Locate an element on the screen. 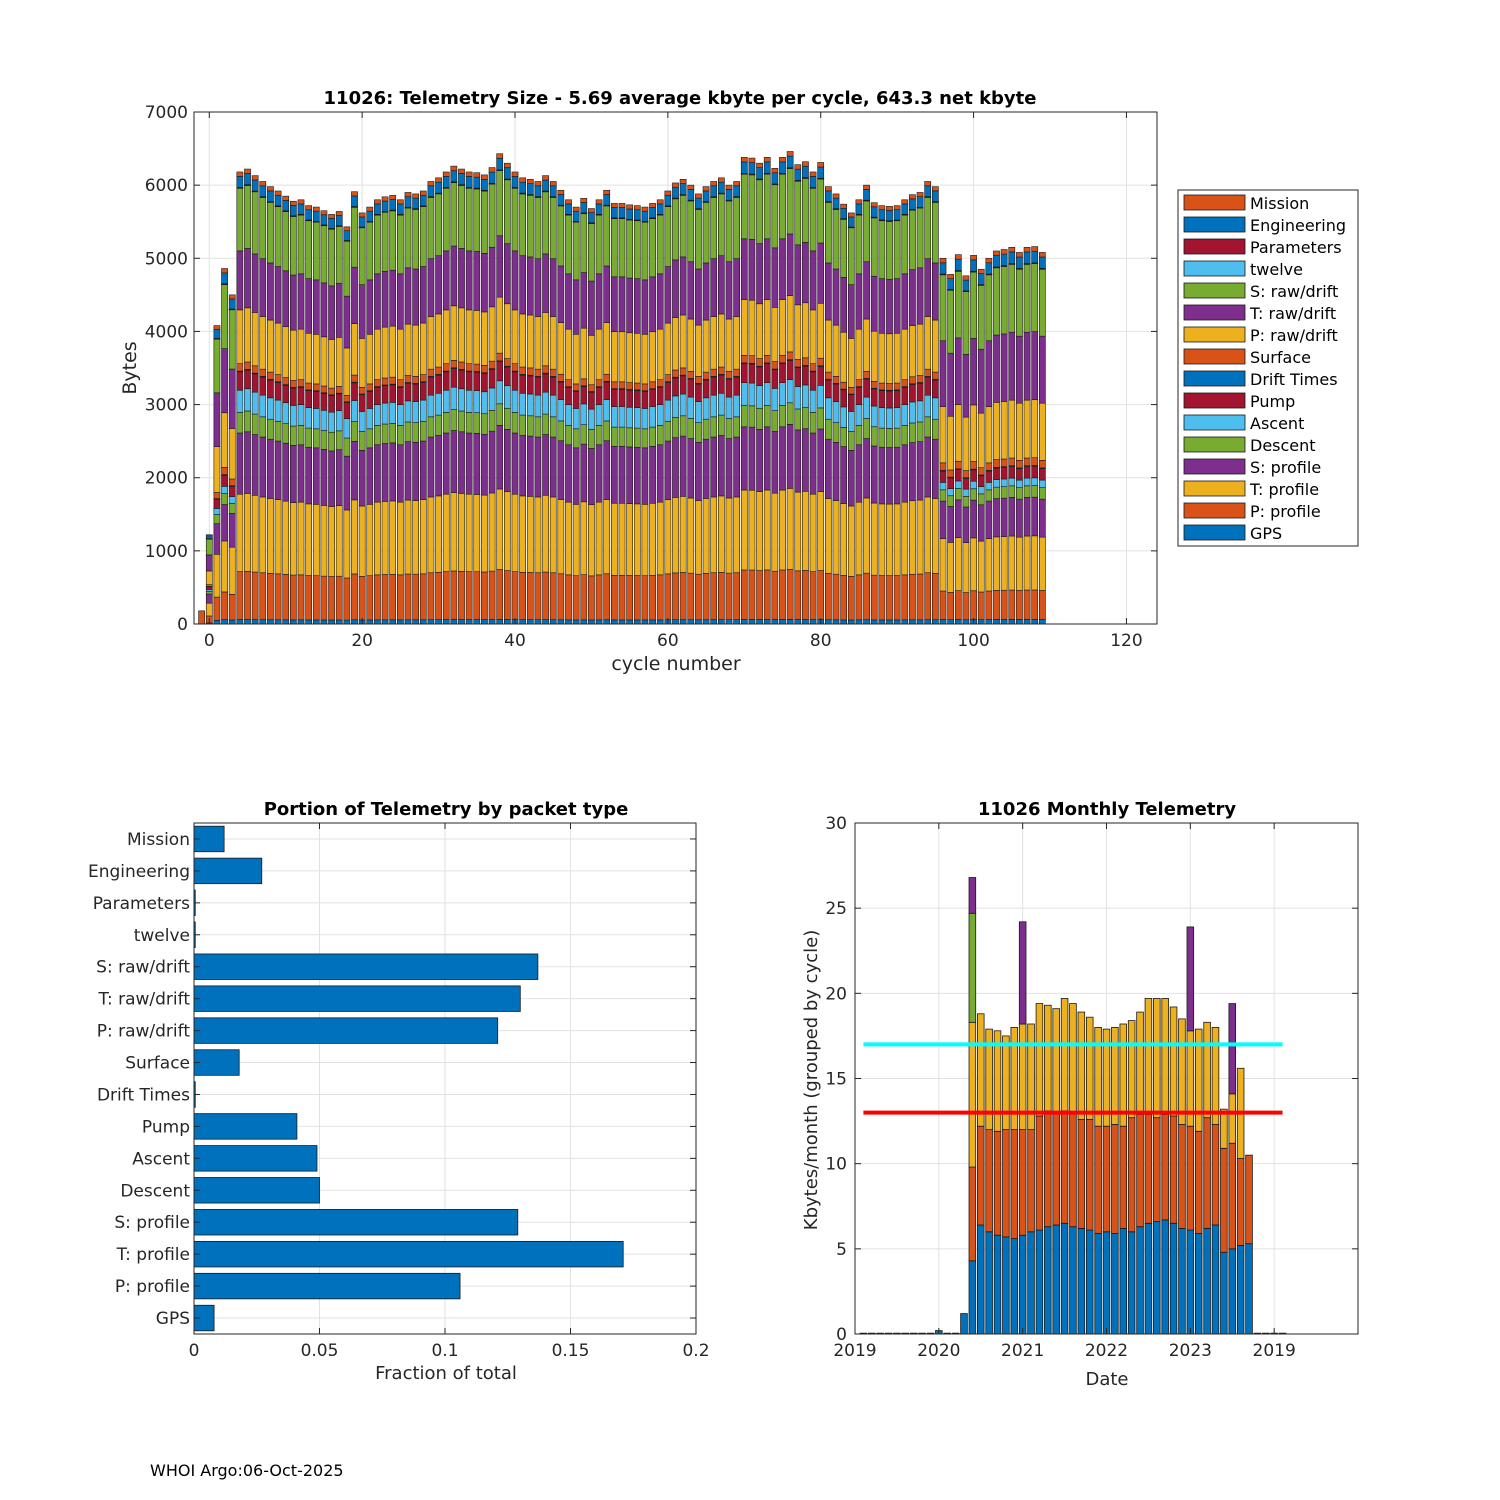 The height and width of the screenshot is (1500, 1500). legend-label: GPS is located at coordinates (1266, 533).